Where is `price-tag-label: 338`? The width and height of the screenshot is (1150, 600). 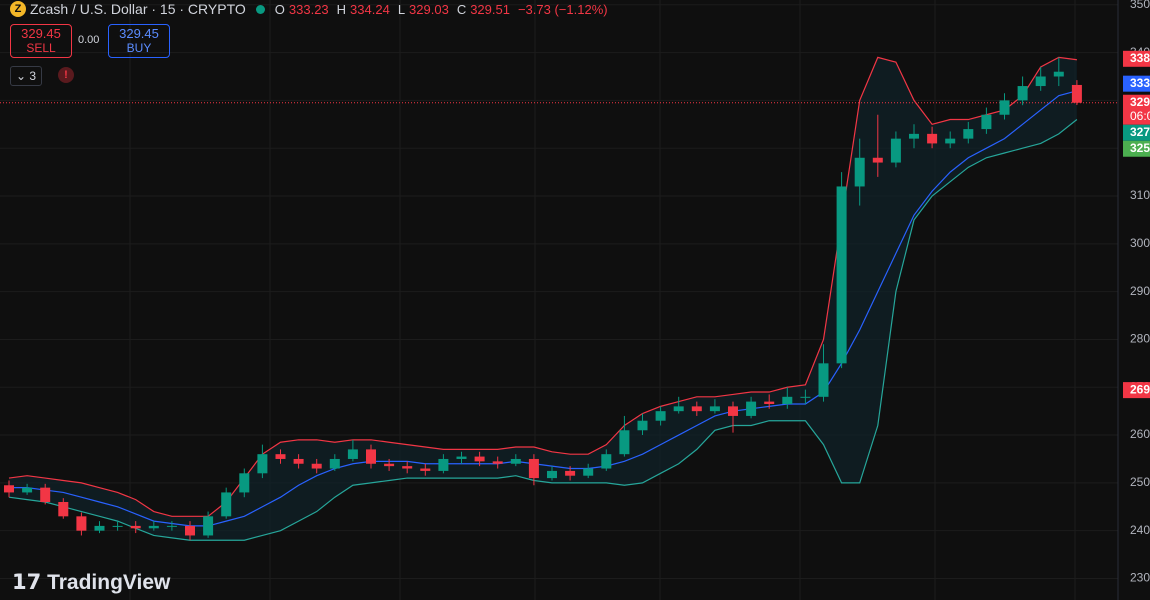 price-tag-label: 338 is located at coordinates (1140, 58).